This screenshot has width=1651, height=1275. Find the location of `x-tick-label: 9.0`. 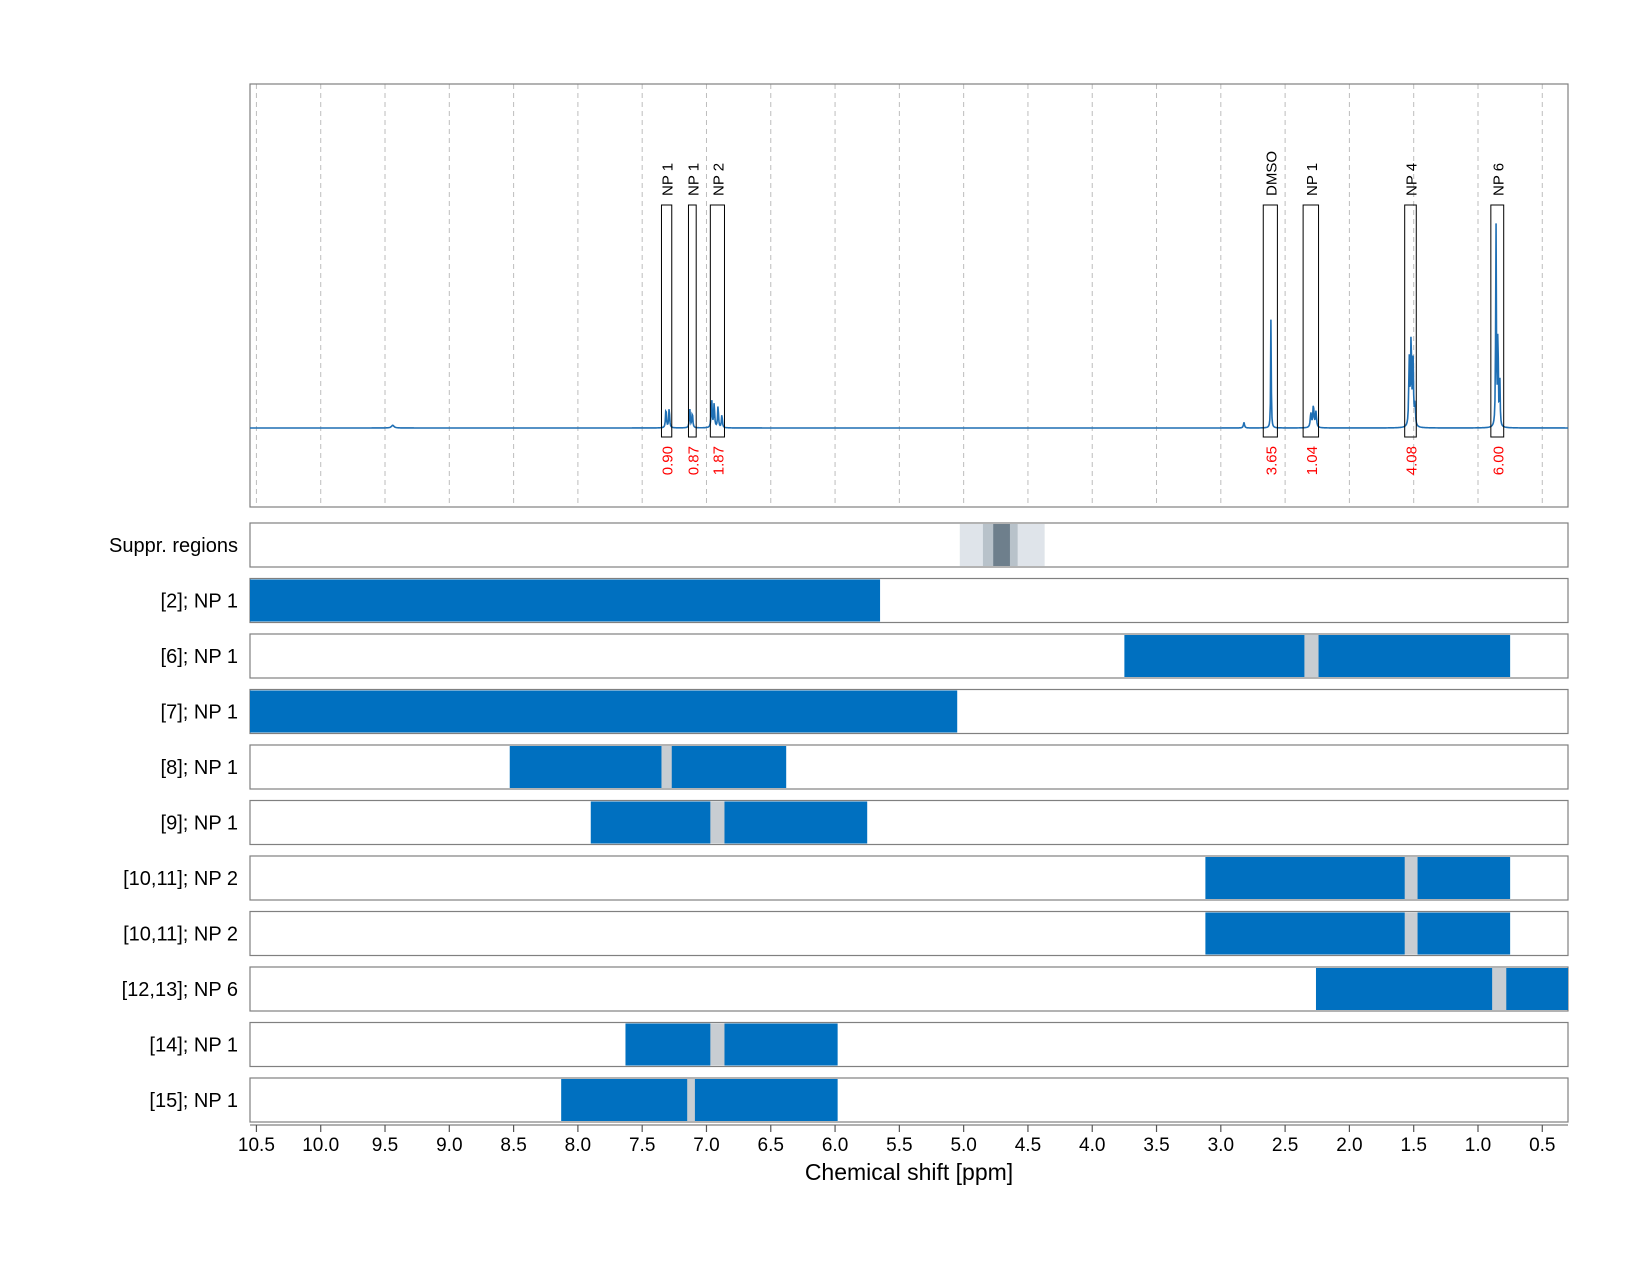

x-tick-label: 9.0 is located at coordinates (449, 1145).